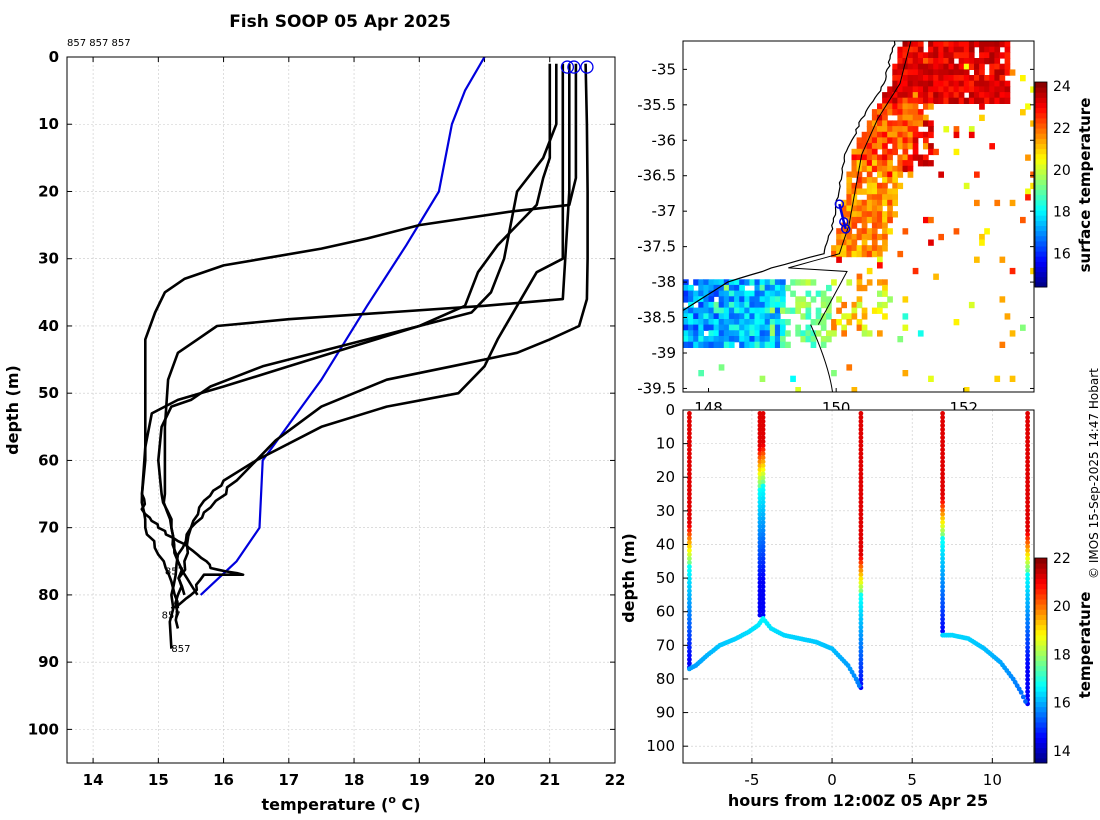  What do you see at coordinates (845, 229) in the screenshot?
I see `track-marker` at bounding box center [845, 229].